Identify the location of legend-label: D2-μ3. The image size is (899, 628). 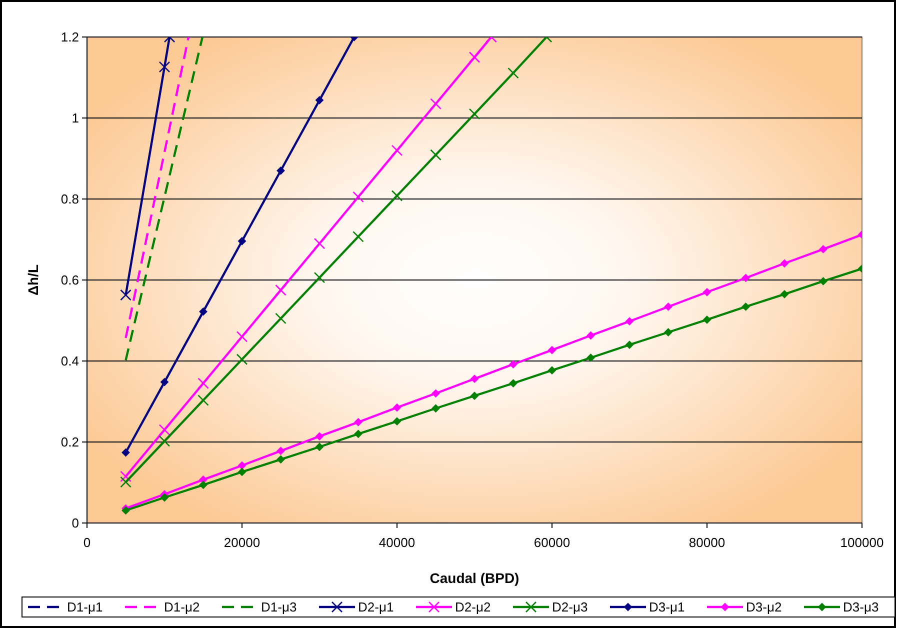
(570, 607).